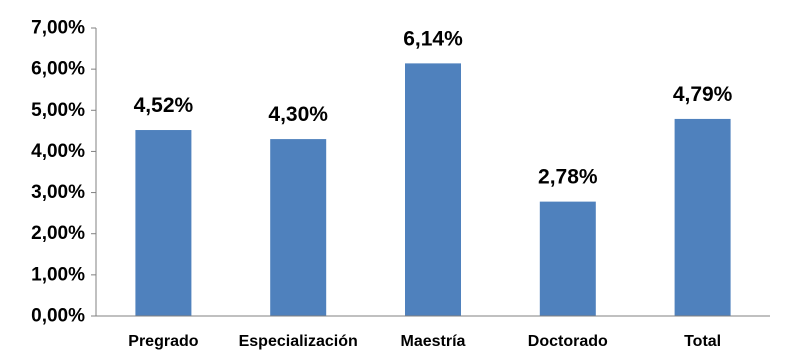  What do you see at coordinates (568, 177) in the screenshot?
I see `data-label-3: 2,78%` at bounding box center [568, 177].